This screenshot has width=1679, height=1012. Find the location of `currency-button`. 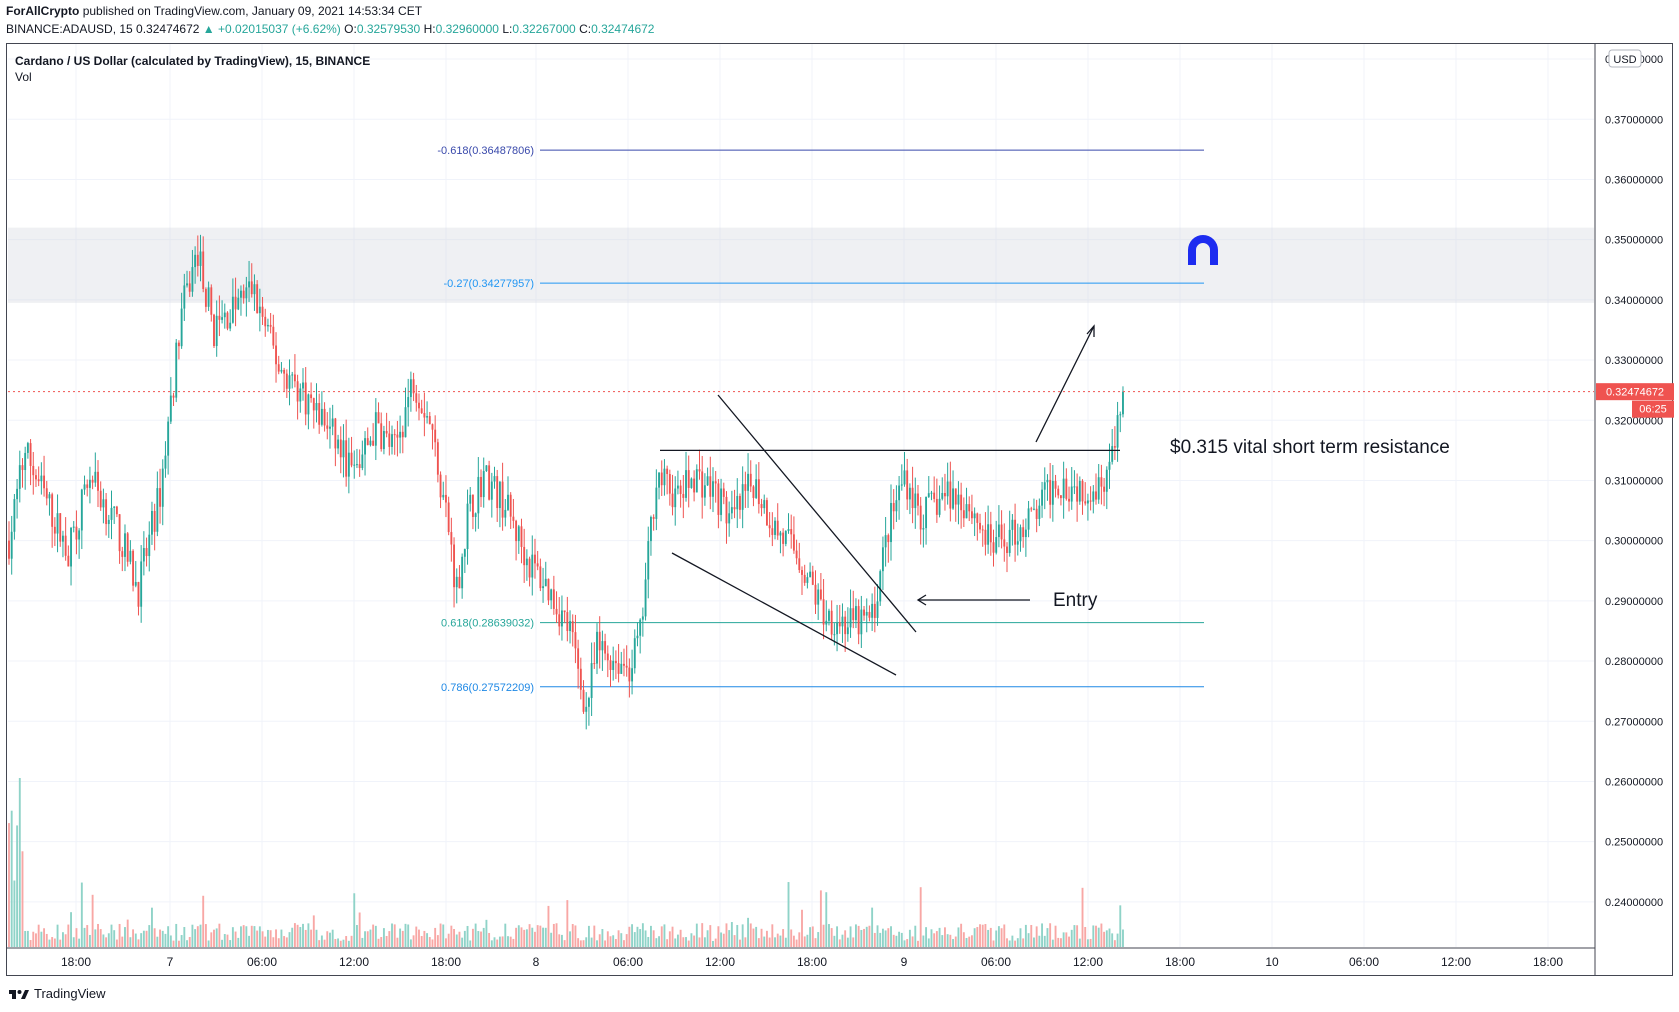

currency-button is located at coordinates (1625, 58).